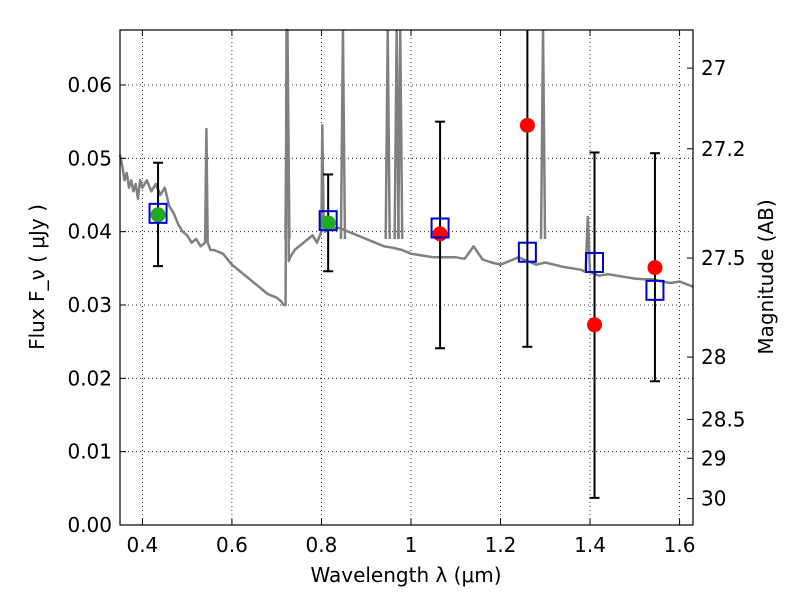 This screenshot has height=600, width=800. Describe the element at coordinates (322, 545) in the screenshot. I see `x-tick-label: 0.8` at that location.